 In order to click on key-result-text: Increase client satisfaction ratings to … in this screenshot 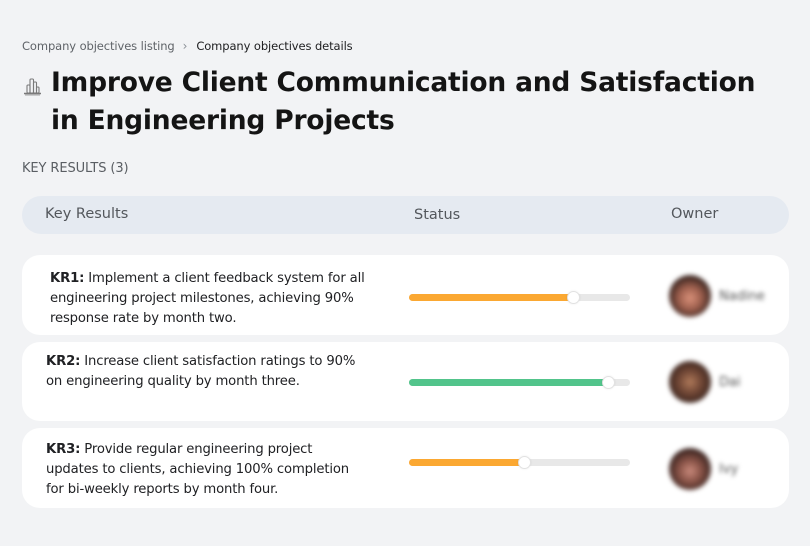, I will do `click(201, 371)`.